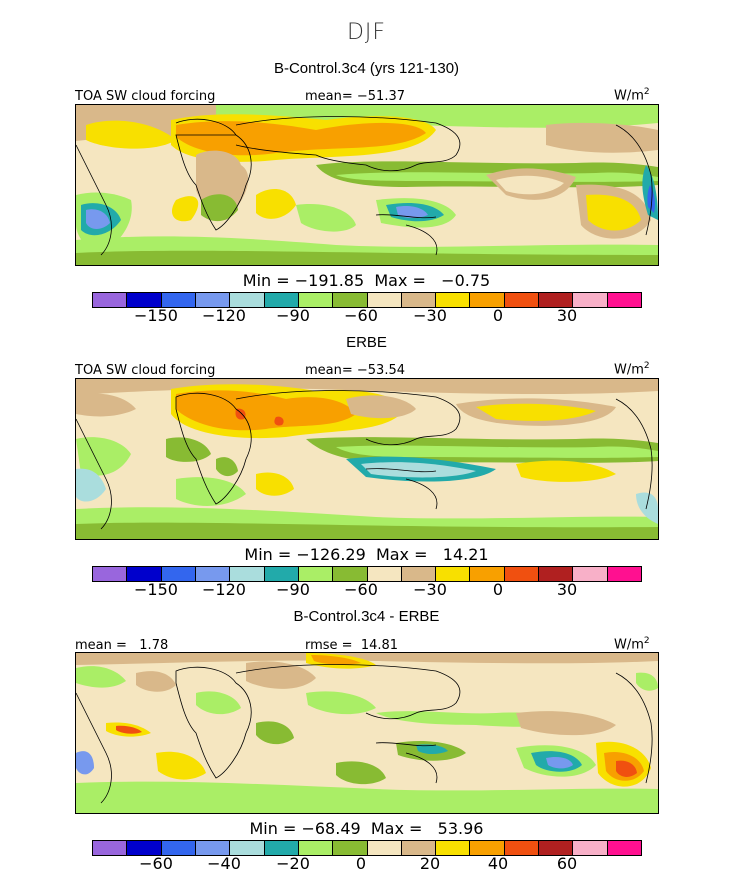  I want to click on panel3-tick: −60, so click(156, 863).